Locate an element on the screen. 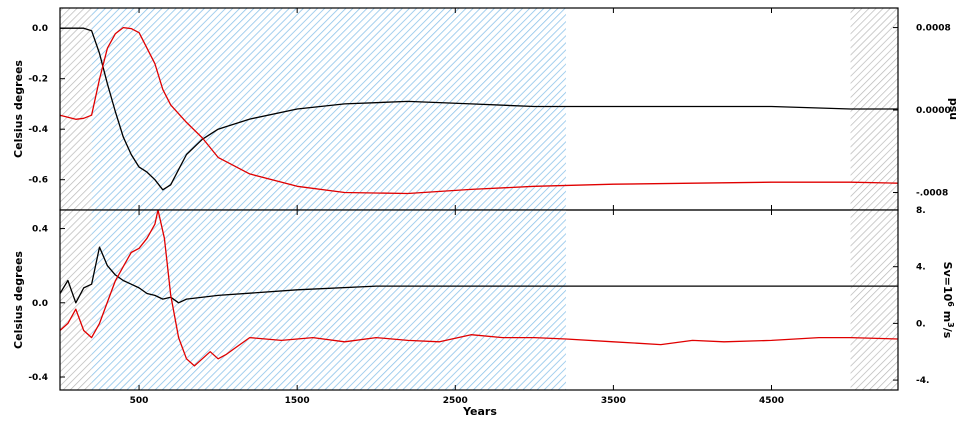 The width and height of the screenshot is (964, 427). x-tick-label: 2500 is located at coordinates (455, 401).